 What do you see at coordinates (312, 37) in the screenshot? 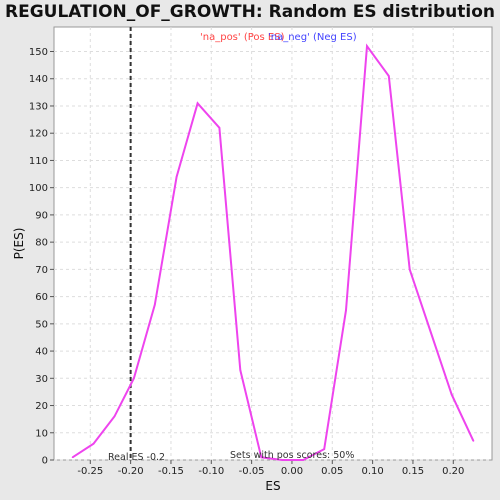
I see `legend-neg: 'na_neg' (Neg ES)` at bounding box center [312, 37].